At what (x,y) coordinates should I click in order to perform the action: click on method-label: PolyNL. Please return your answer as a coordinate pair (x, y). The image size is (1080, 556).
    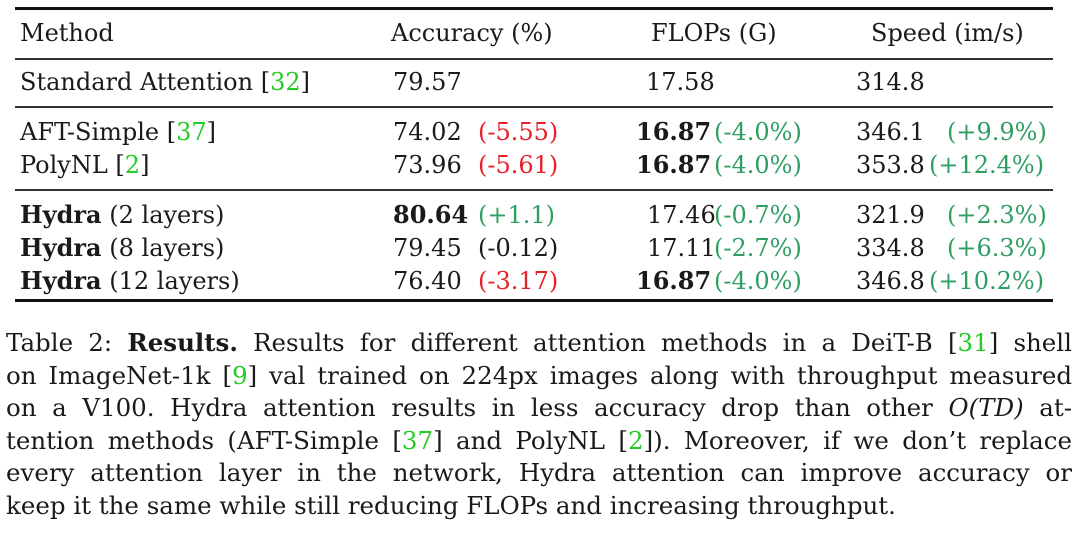
    Looking at the image, I should click on (64, 165).